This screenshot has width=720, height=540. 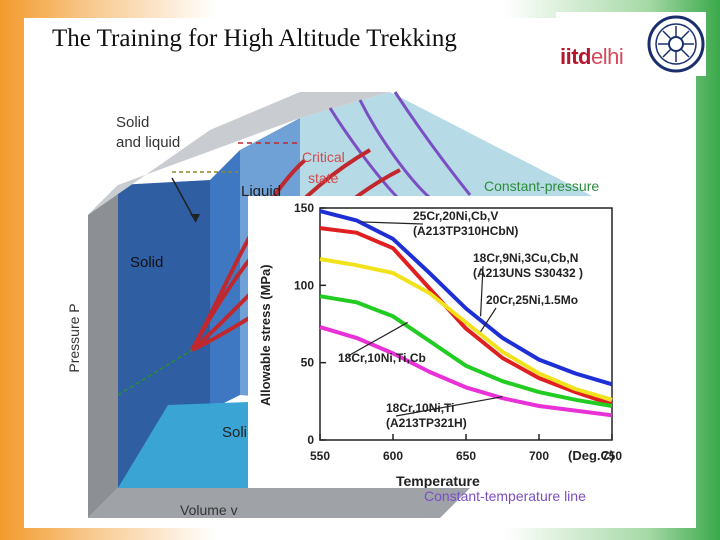 I want to click on label-liquid: Liquid, so click(x=261, y=191).